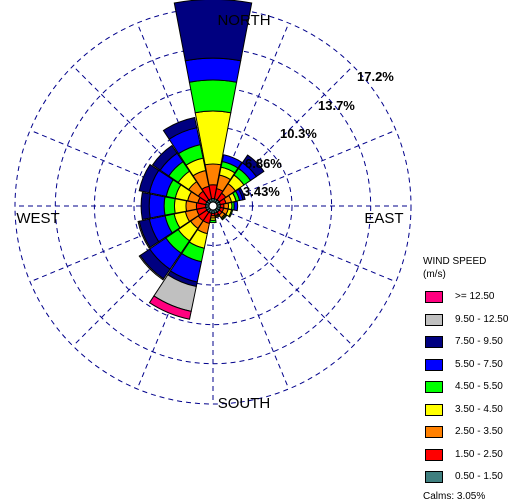 The image size is (520, 503). I want to click on label-west: WEST, so click(37, 218).